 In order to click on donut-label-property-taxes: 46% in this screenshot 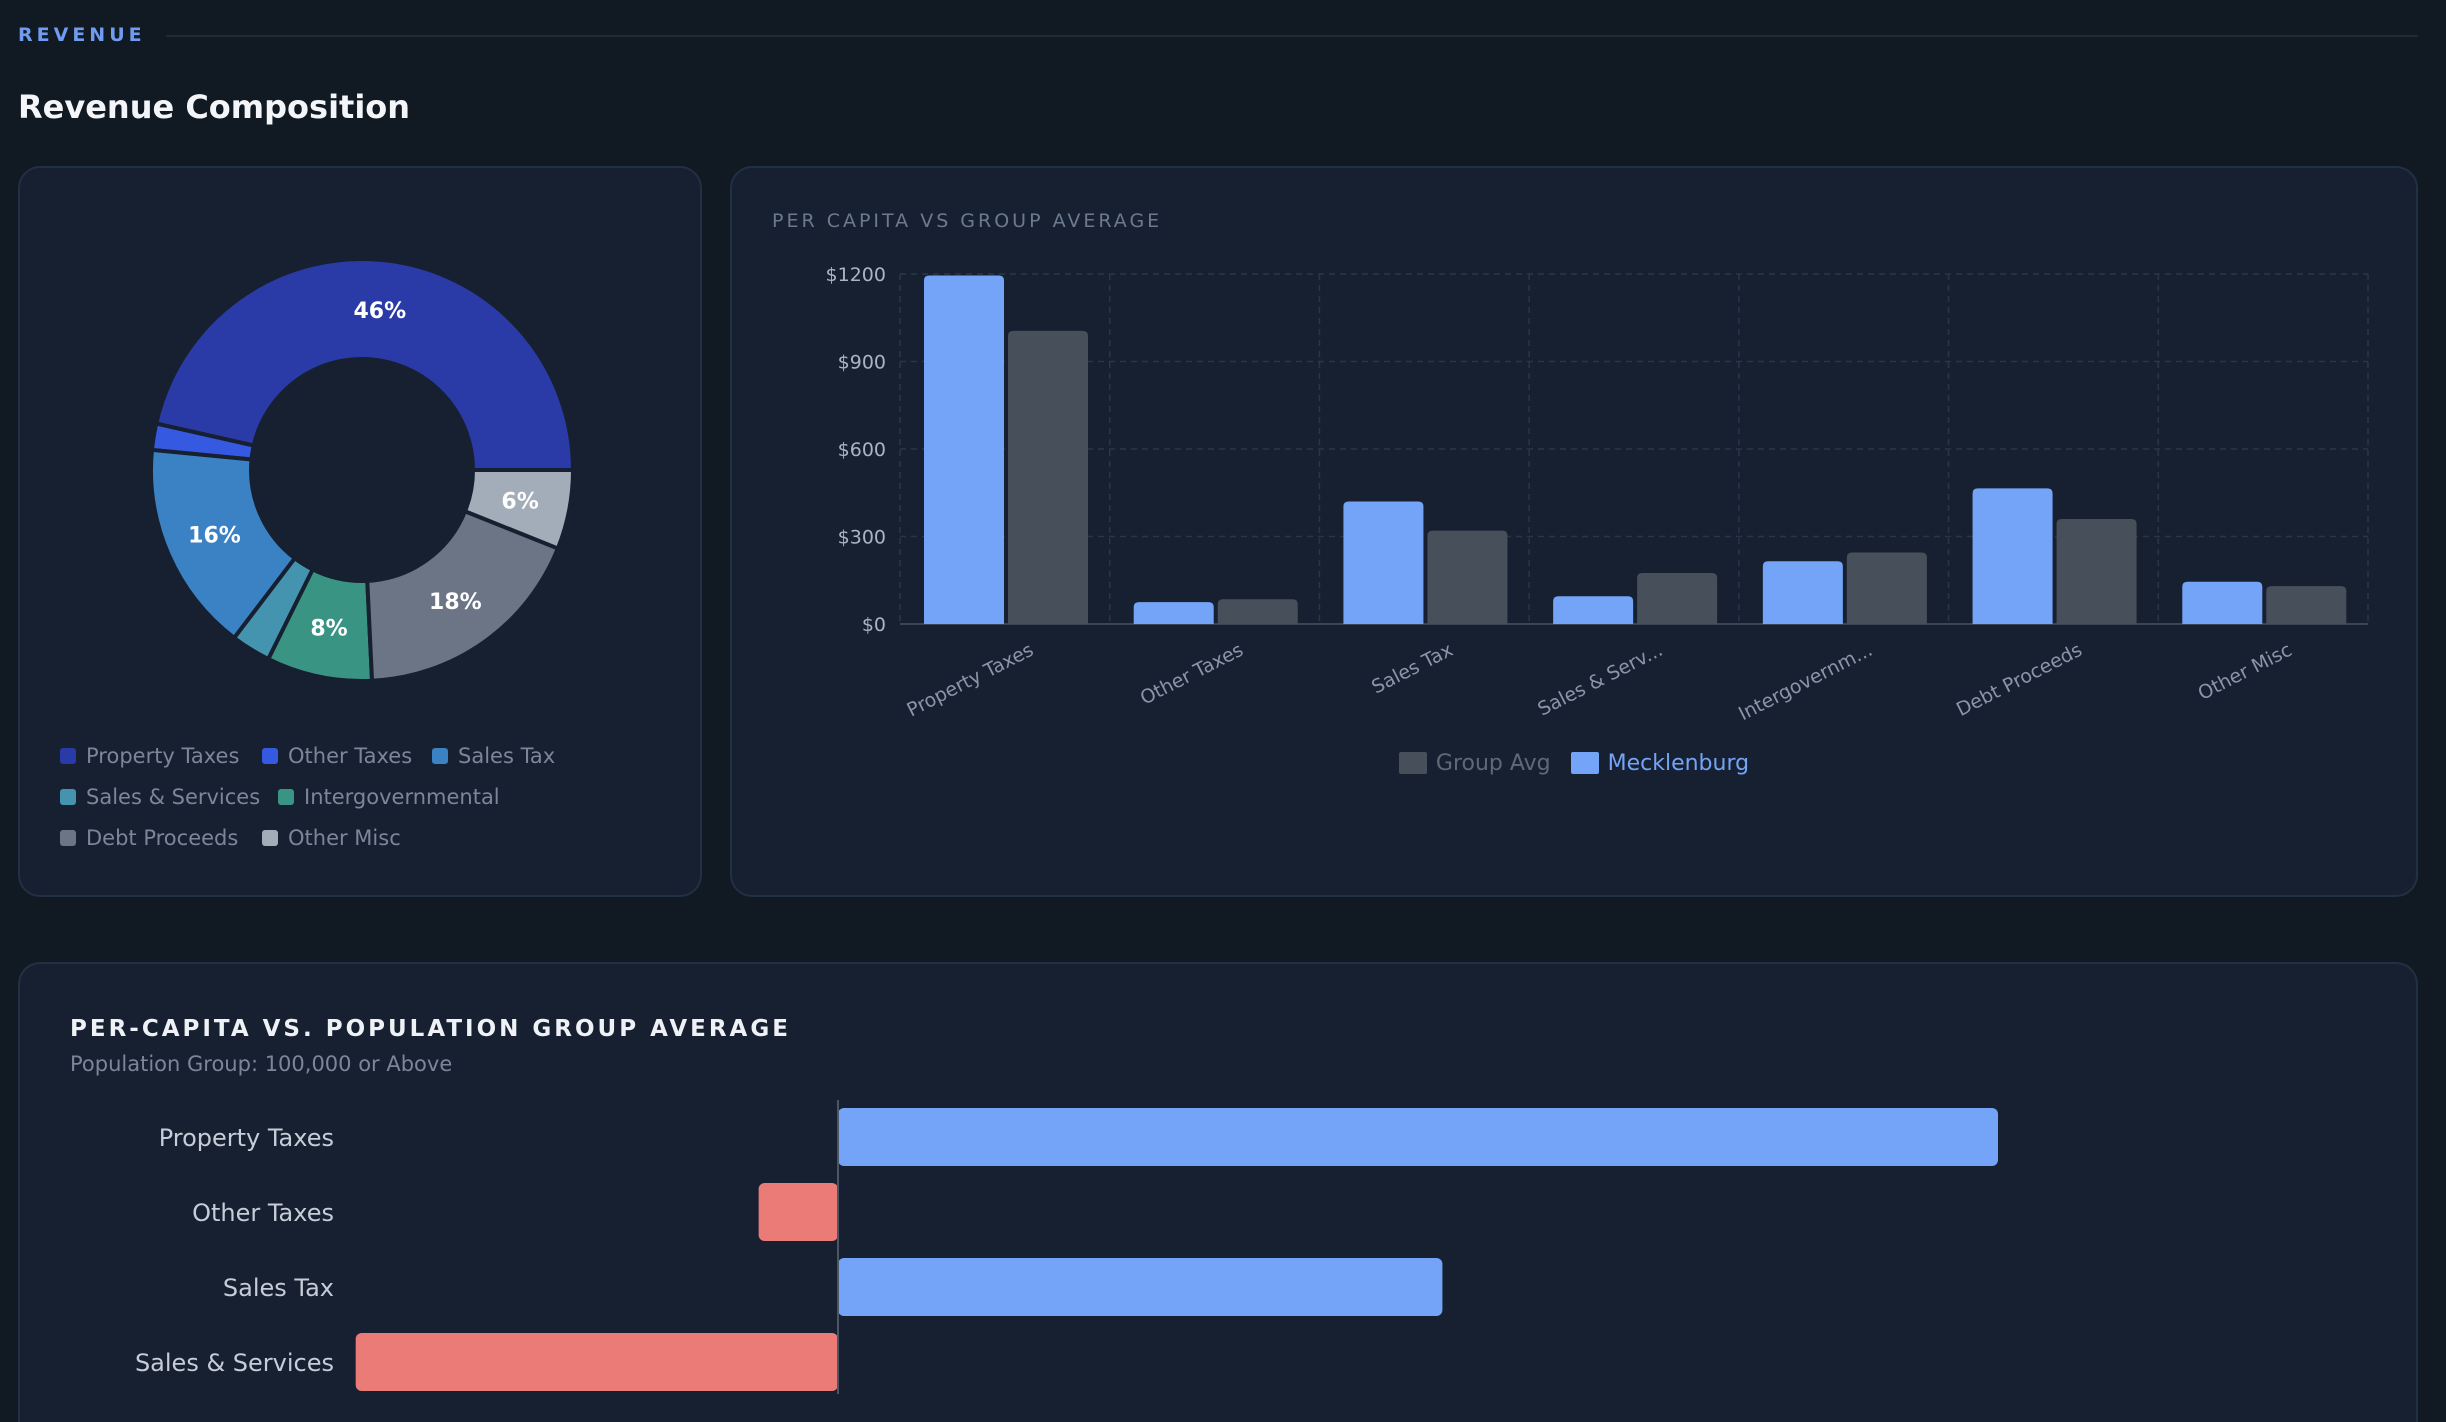, I will do `click(380, 311)`.